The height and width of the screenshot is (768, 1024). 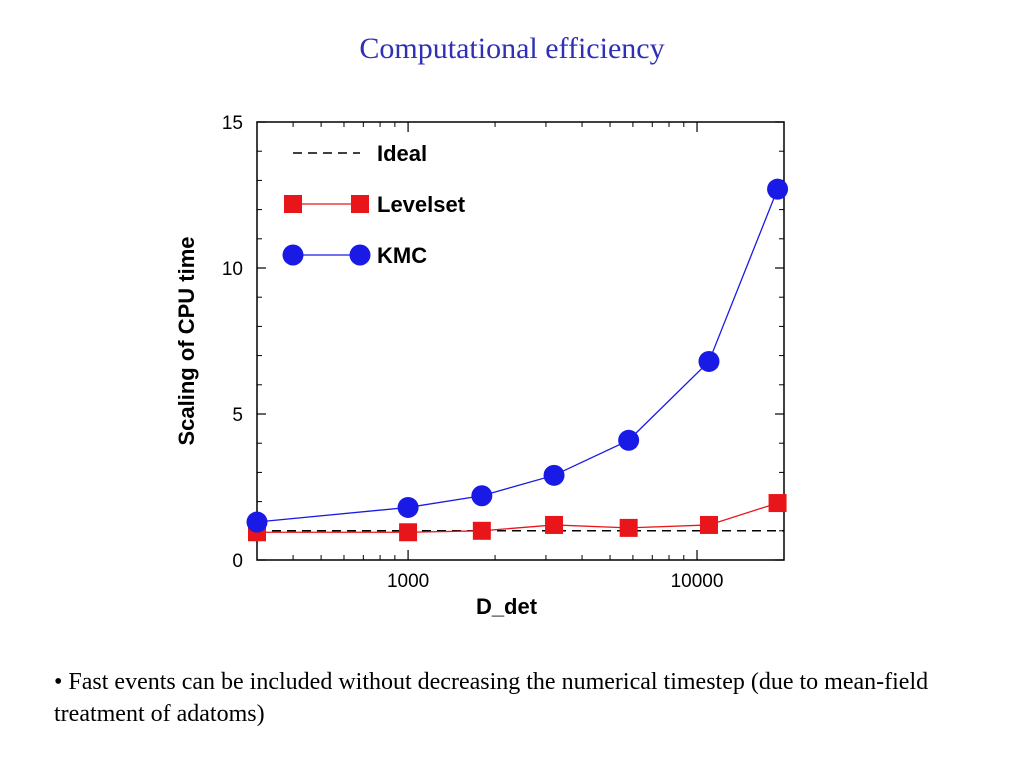 What do you see at coordinates (517, 517) in the screenshot?
I see `levelset-series-line` at bounding box center [517, 517].